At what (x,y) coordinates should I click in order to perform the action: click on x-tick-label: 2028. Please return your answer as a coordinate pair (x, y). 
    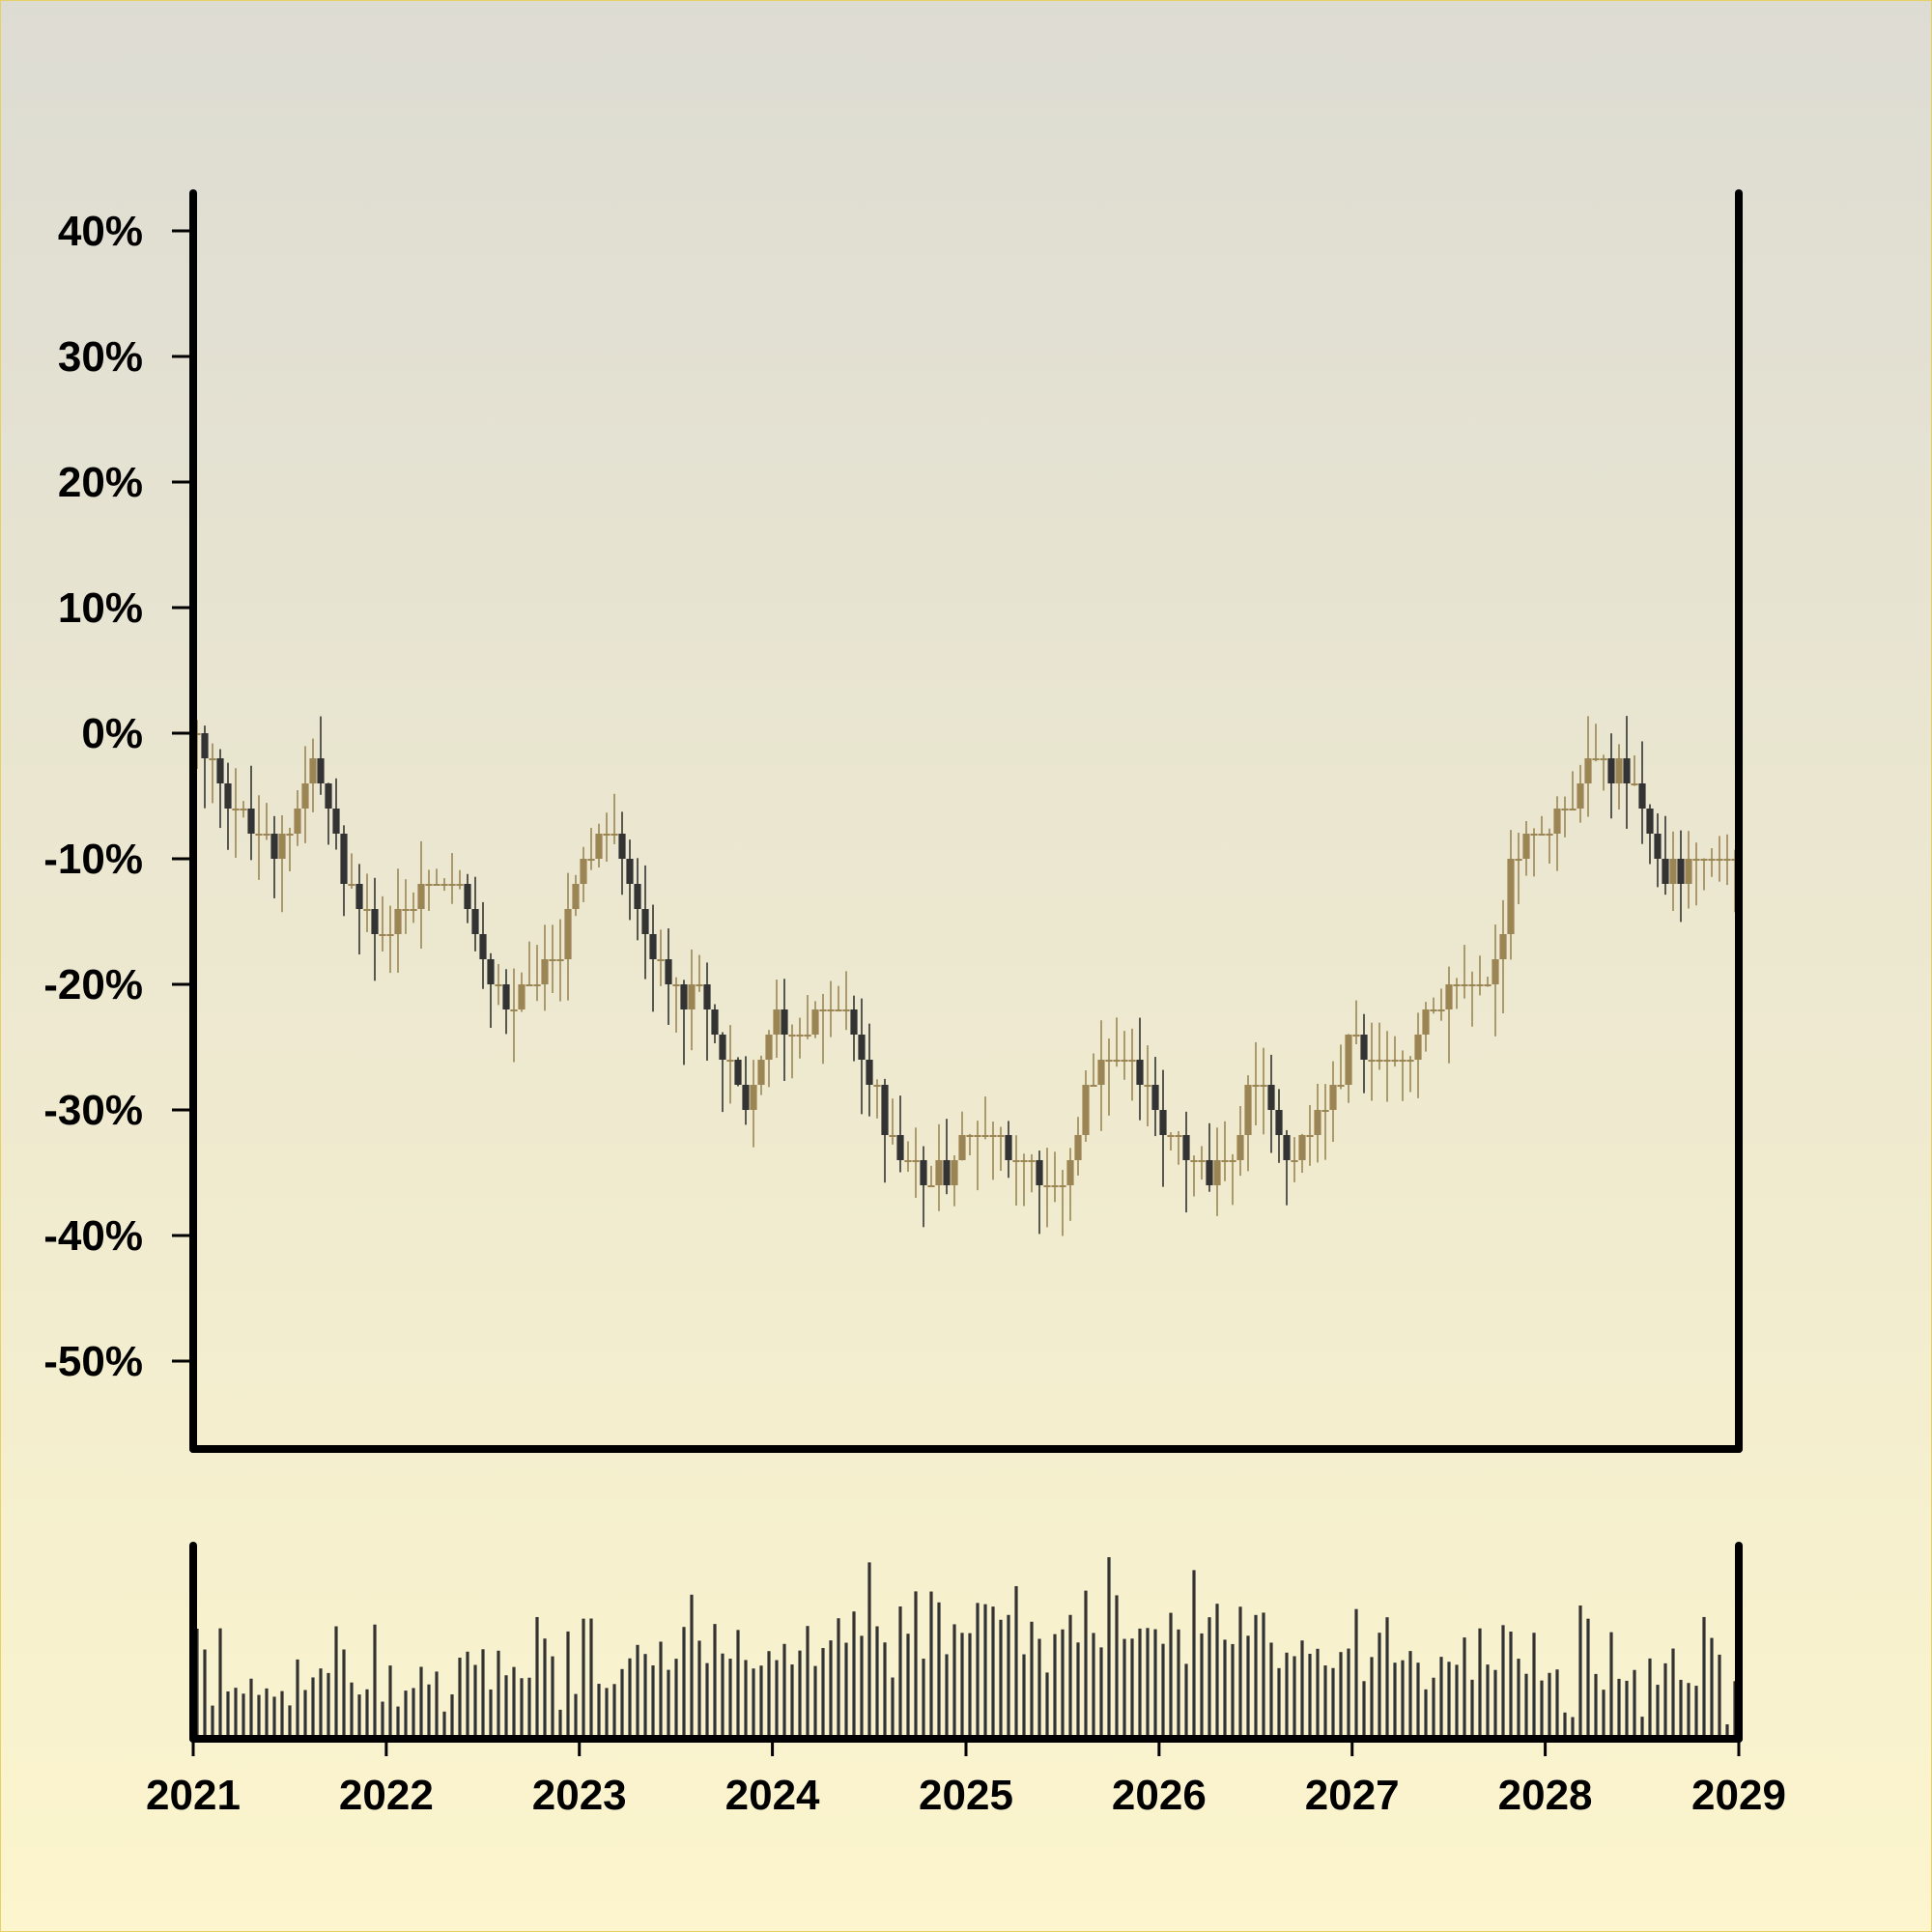
    Looking at the image, I should click on (1545, 1795).